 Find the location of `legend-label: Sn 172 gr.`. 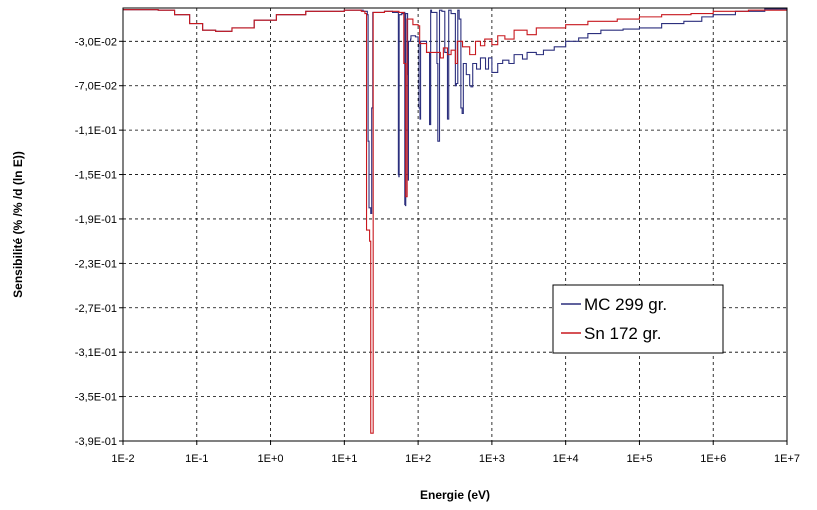

legend-label: Sn 172 gr. is located at coordinates (623, 333).